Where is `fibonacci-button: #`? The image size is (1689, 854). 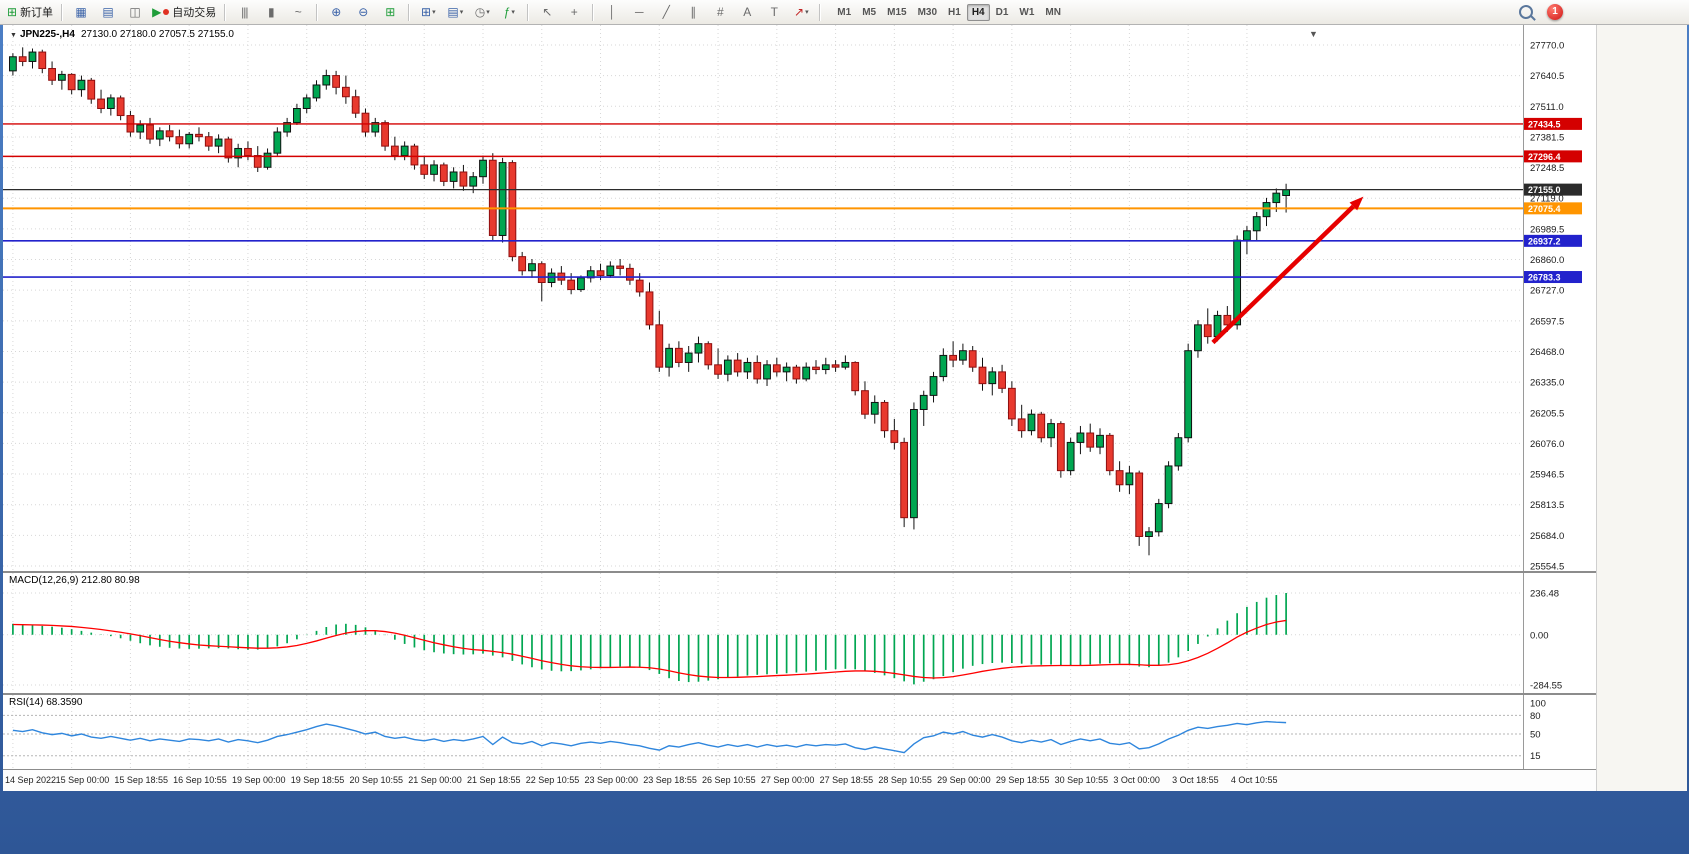 fibonacci-button: # is located at coordinates (720, 12).